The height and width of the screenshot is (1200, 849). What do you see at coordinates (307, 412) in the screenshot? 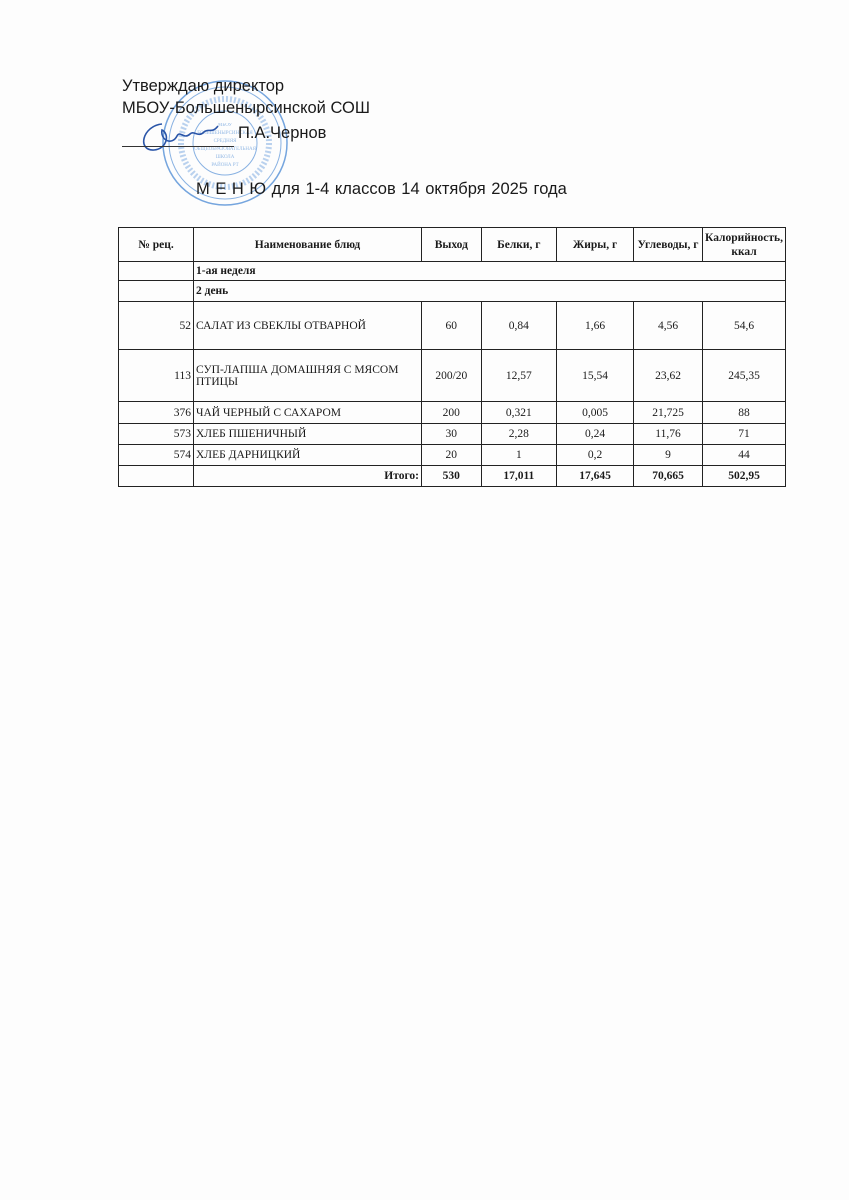
I see `cell-name: ЧАЙ ЧЕРНЫЙ С САХАРОМ` at bounding box center [307, 412].